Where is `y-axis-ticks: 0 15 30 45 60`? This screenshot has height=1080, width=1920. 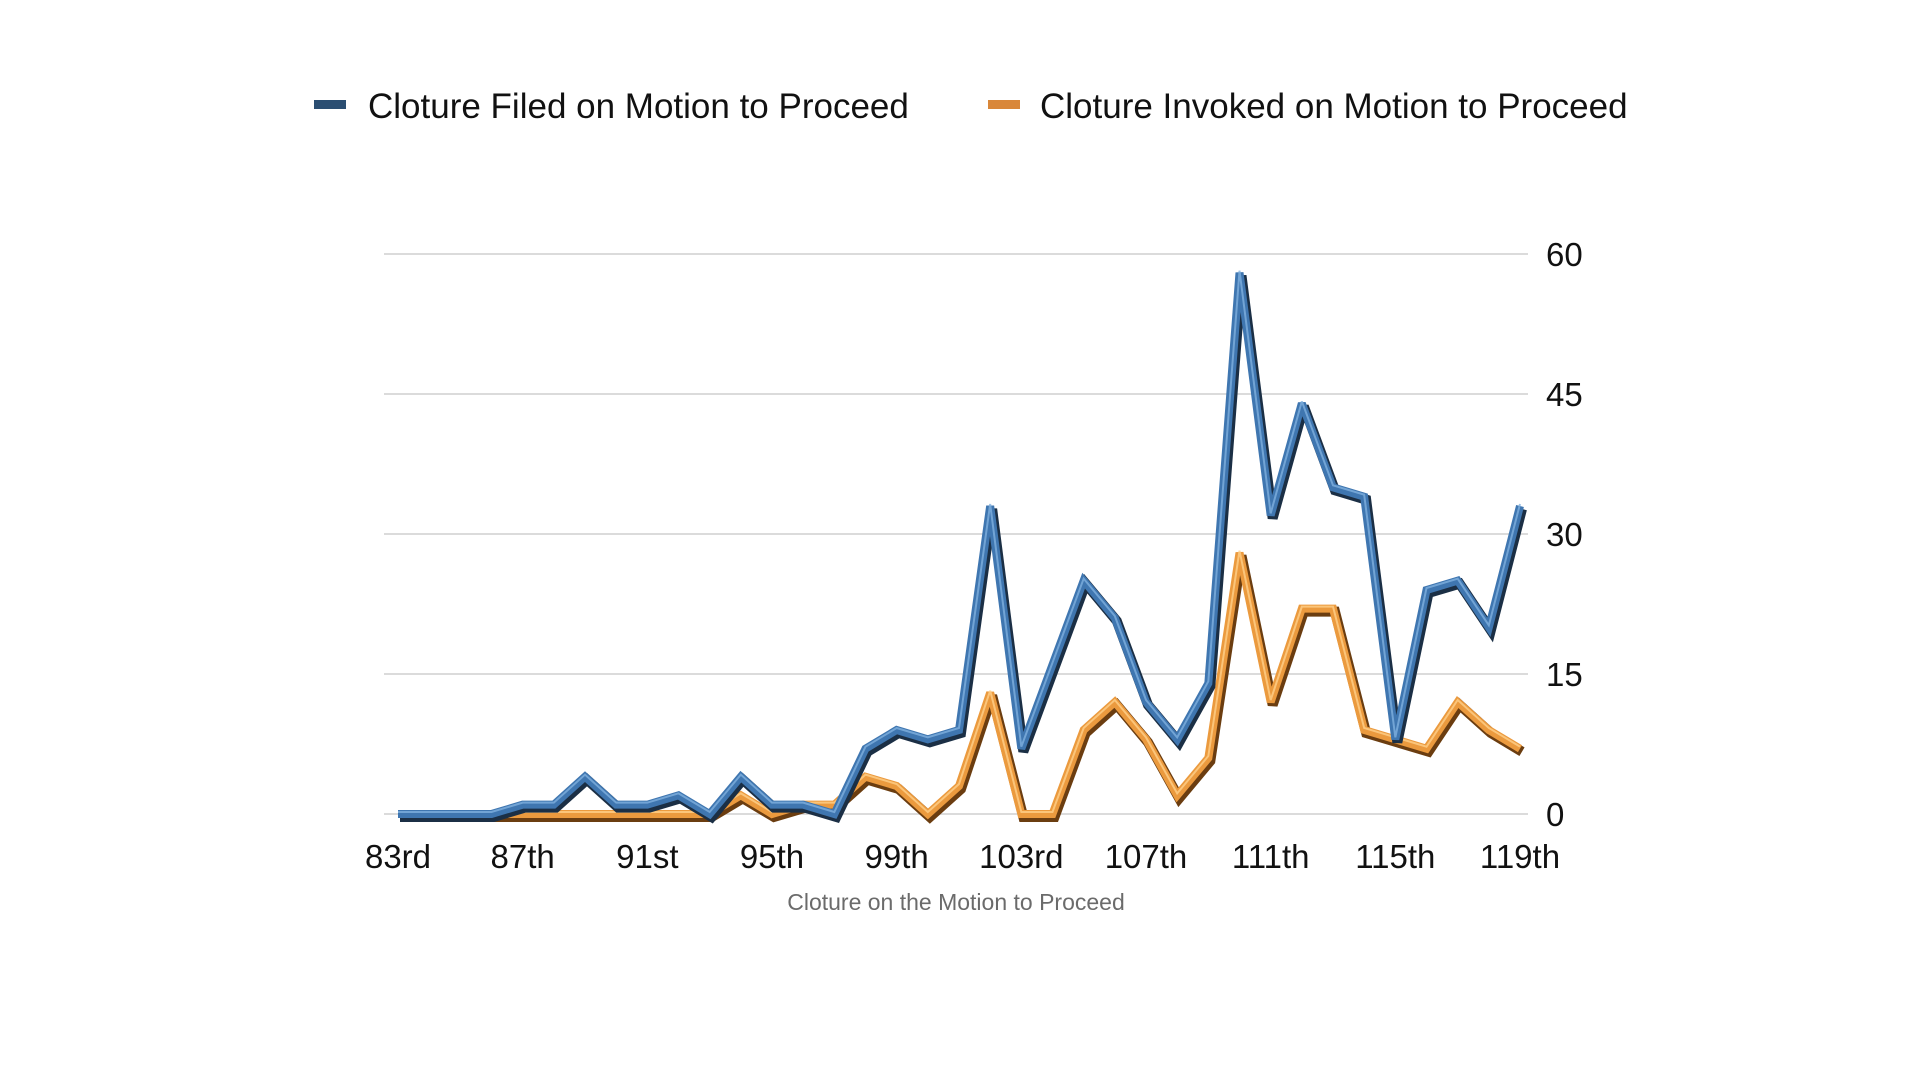 y-axis-ticks: 0 15 30 45 60 is located at coordinates (1564, 534).